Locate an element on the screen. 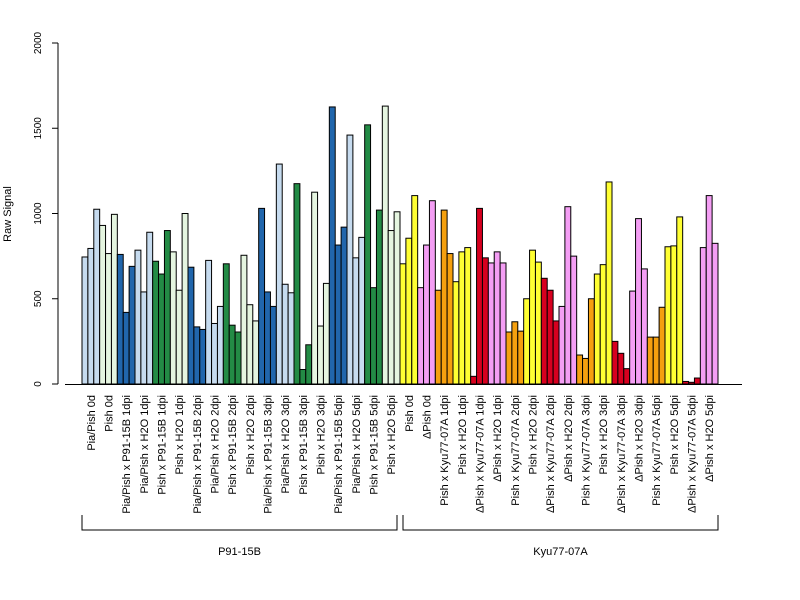 This screenshot has height=600, width=800. category-label: Pish x Kyu77-07A 3dpi is located at coordinates (587, 450).